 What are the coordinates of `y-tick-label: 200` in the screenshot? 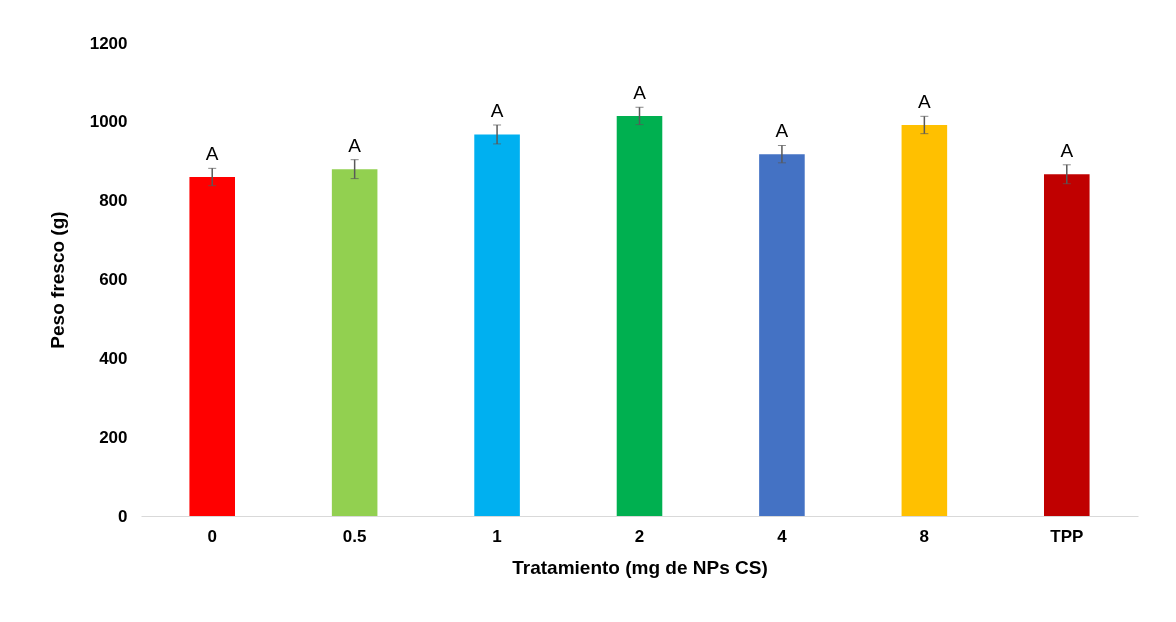 It's located at (113, 437).